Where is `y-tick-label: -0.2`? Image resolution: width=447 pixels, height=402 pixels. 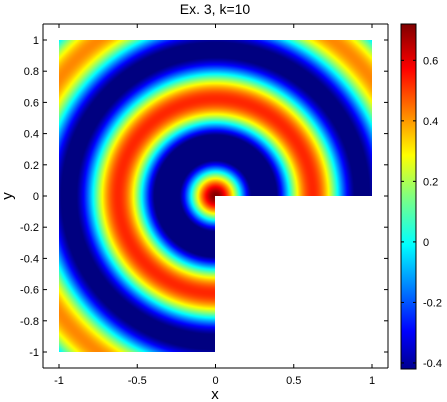
y-tick-label: -0.2 is located at coordinates (29, 228).